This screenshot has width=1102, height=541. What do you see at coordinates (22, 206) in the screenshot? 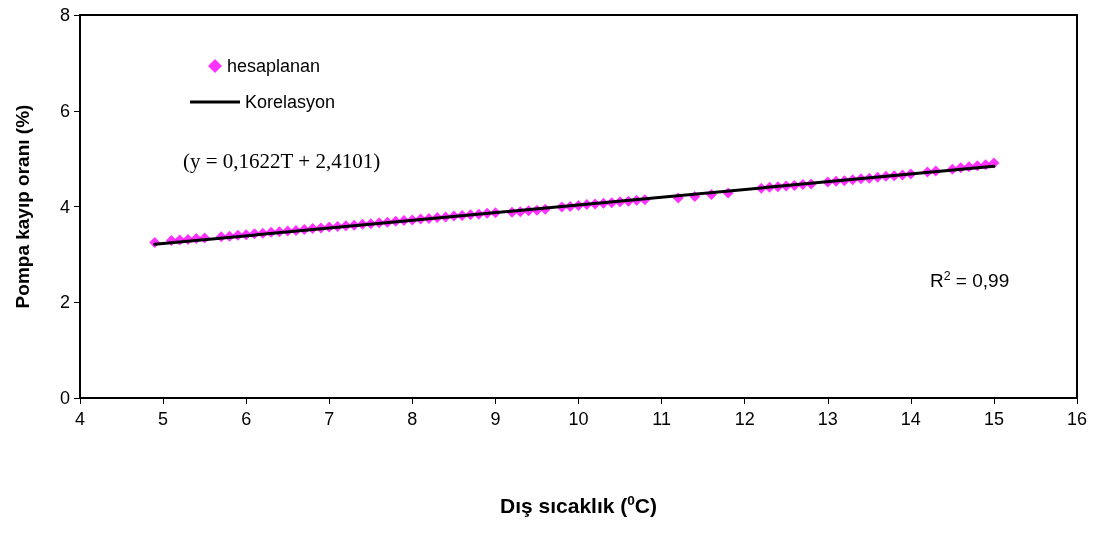
I see `y-axis-title: Pompa kayıp oranı (%)` at bounding box center [22, 206].